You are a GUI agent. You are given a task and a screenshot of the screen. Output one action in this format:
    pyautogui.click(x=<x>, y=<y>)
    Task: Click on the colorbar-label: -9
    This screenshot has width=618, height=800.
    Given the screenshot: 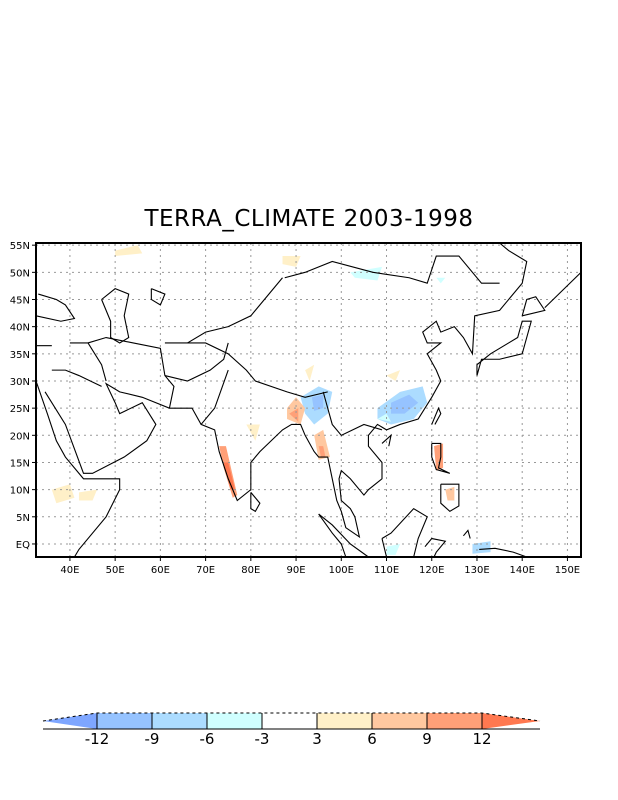 What is the action you would take?
    pyautogui.click(x=152, y=739)
    